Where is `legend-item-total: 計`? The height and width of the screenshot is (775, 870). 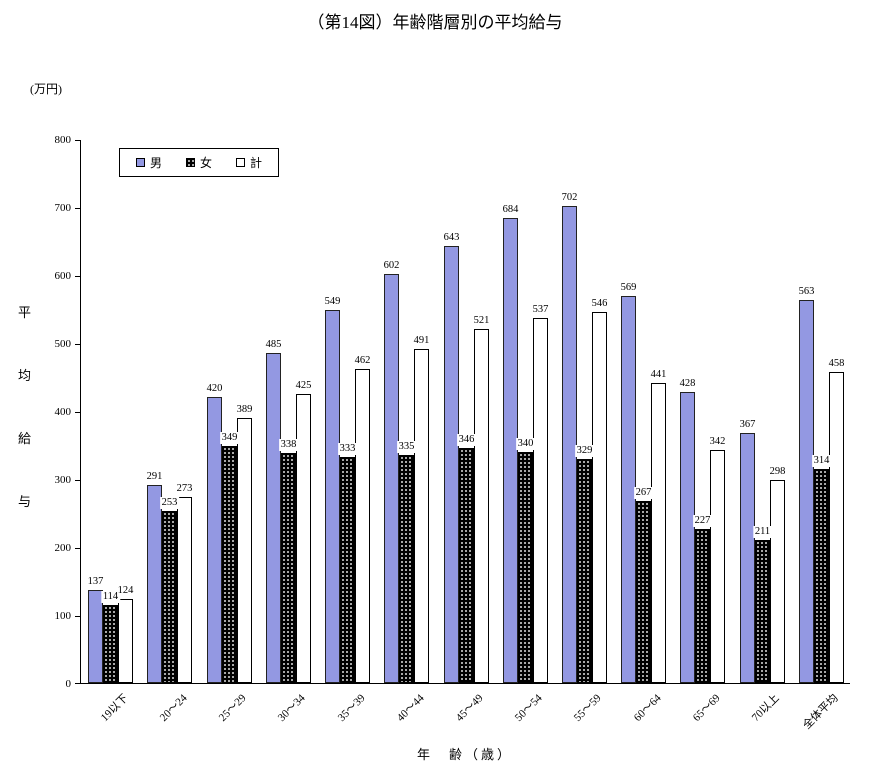 legend-item-total: 計 is located at coordinates (249, 162).